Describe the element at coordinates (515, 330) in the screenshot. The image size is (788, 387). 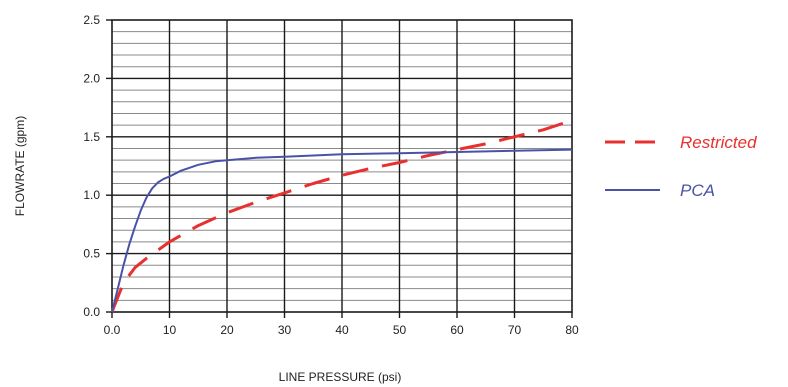
I see `x-tick-label: 70` at that location.